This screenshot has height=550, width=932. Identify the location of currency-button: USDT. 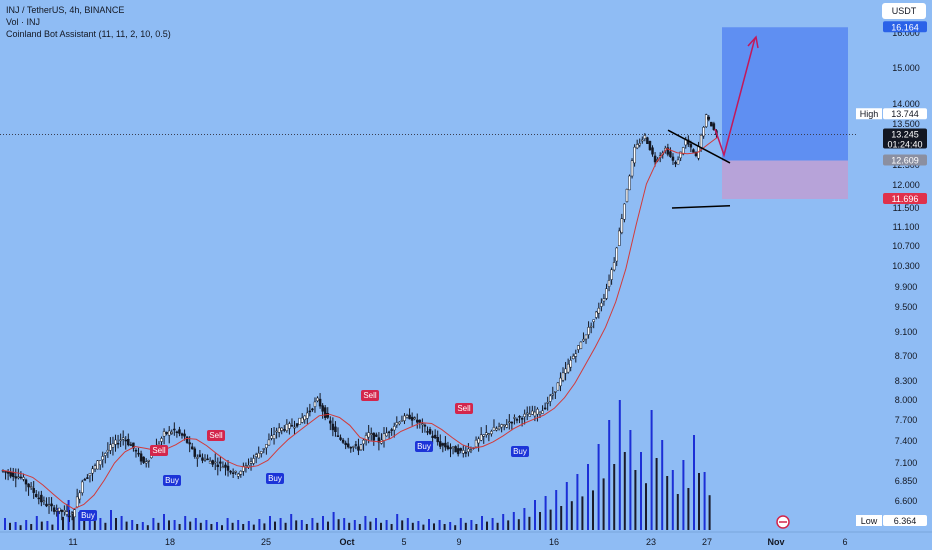
(904, 11).